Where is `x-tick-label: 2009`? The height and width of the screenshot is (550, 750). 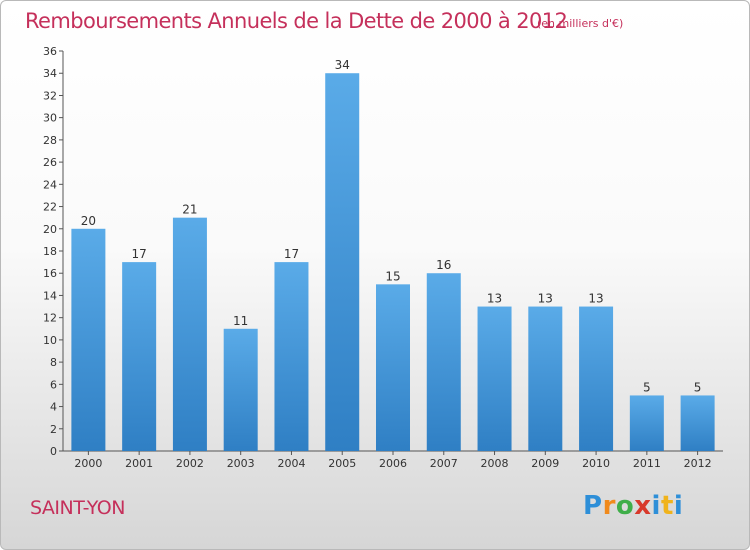
x-tick-label: 2009 is located at coordinates (545, 463).